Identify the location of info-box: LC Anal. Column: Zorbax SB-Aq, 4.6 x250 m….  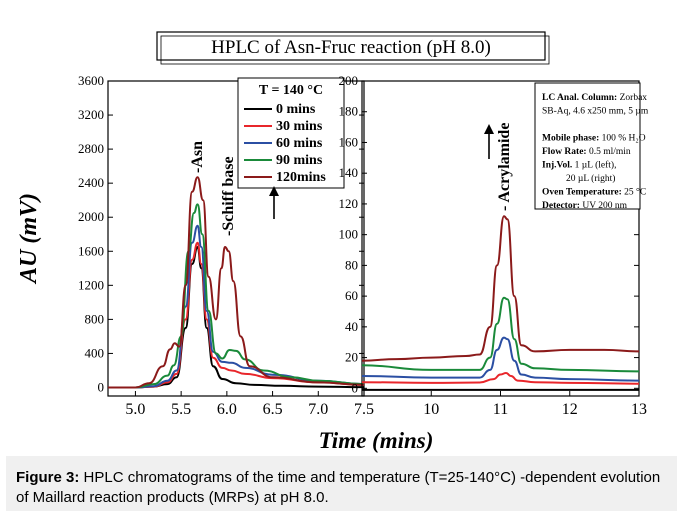
(591, 146).